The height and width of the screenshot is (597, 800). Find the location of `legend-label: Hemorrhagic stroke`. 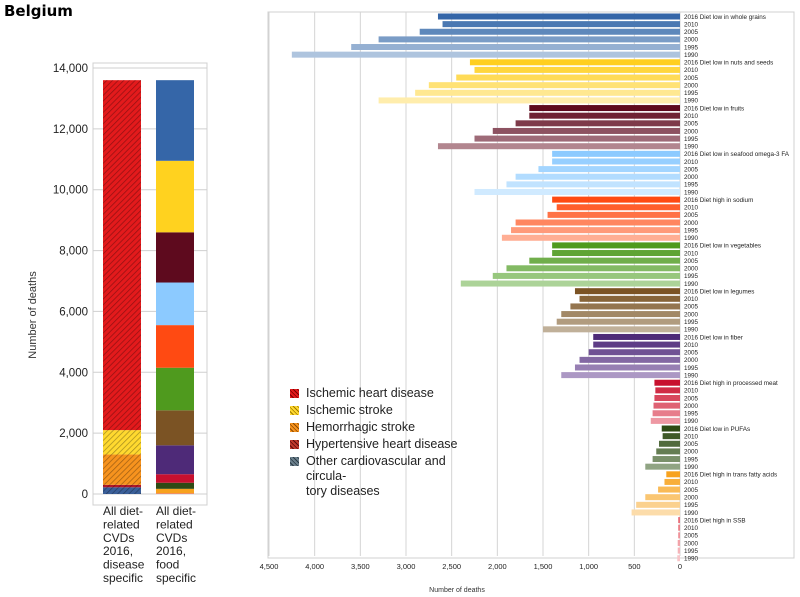

legend-label: Hemorrhagic stroke is located at coordinates (361, 427).